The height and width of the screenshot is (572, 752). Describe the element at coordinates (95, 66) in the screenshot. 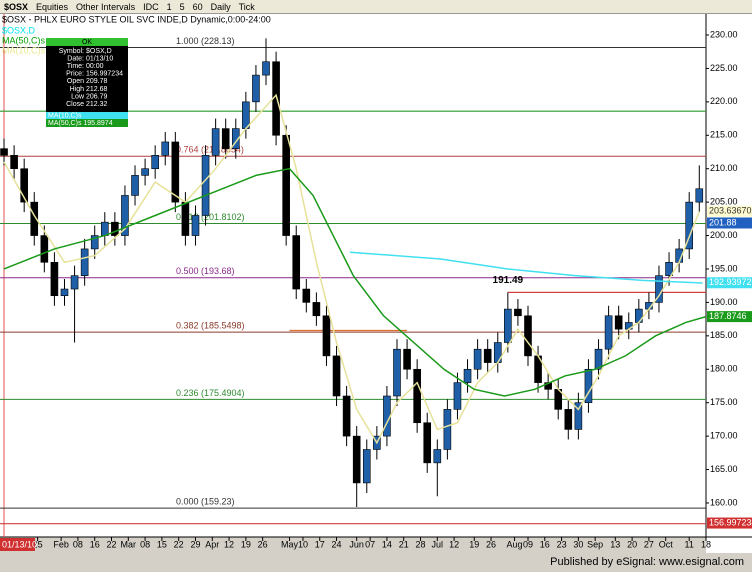

I see `info-value: 00:00` at that location.